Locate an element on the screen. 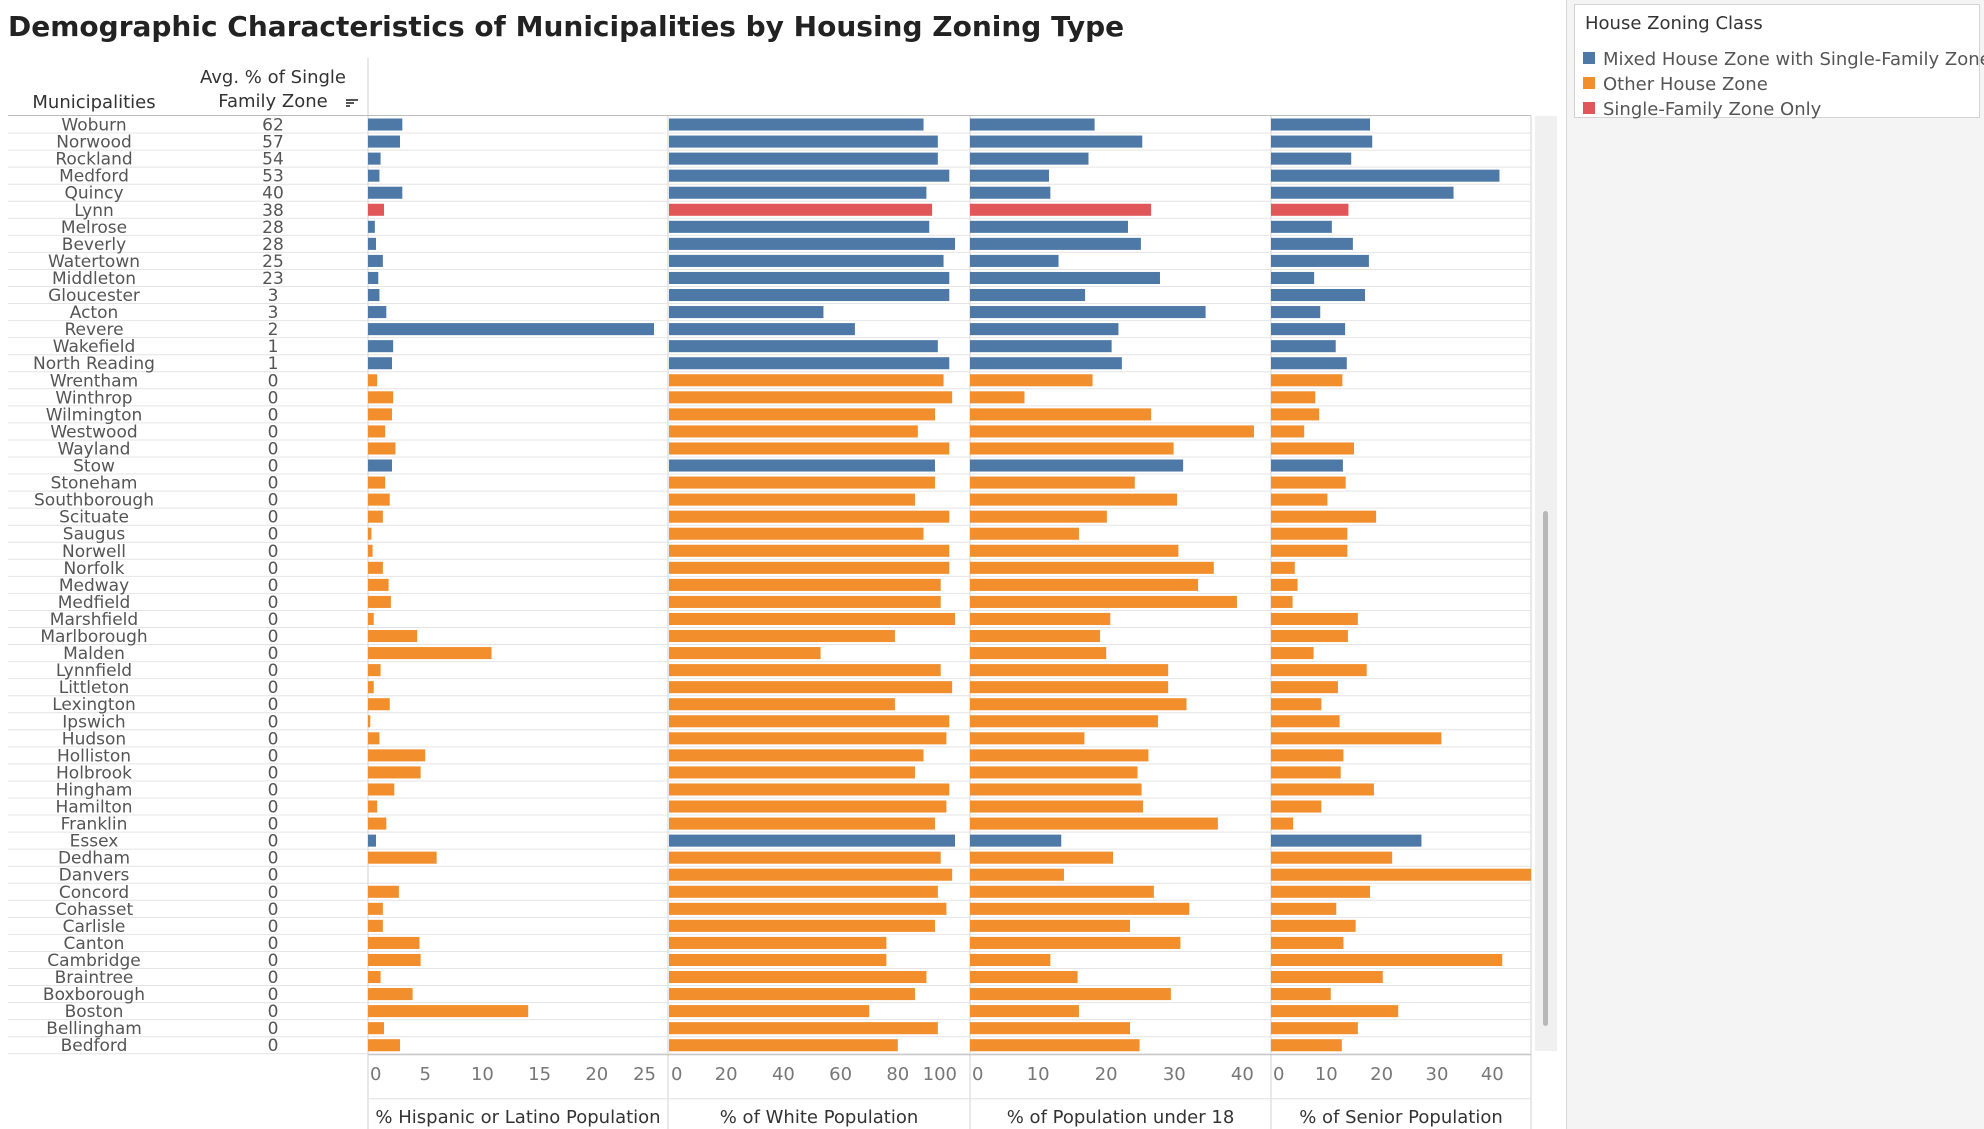  municipality-label: Watertown is located at coordinates (94, 262).